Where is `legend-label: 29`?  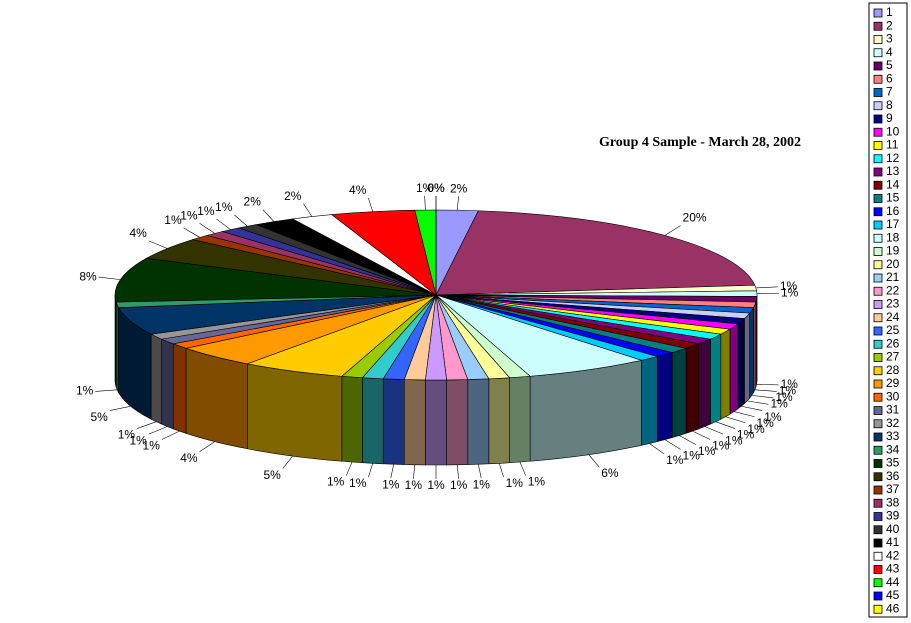 legend-label: 29 is located at coordinates (893, 383).